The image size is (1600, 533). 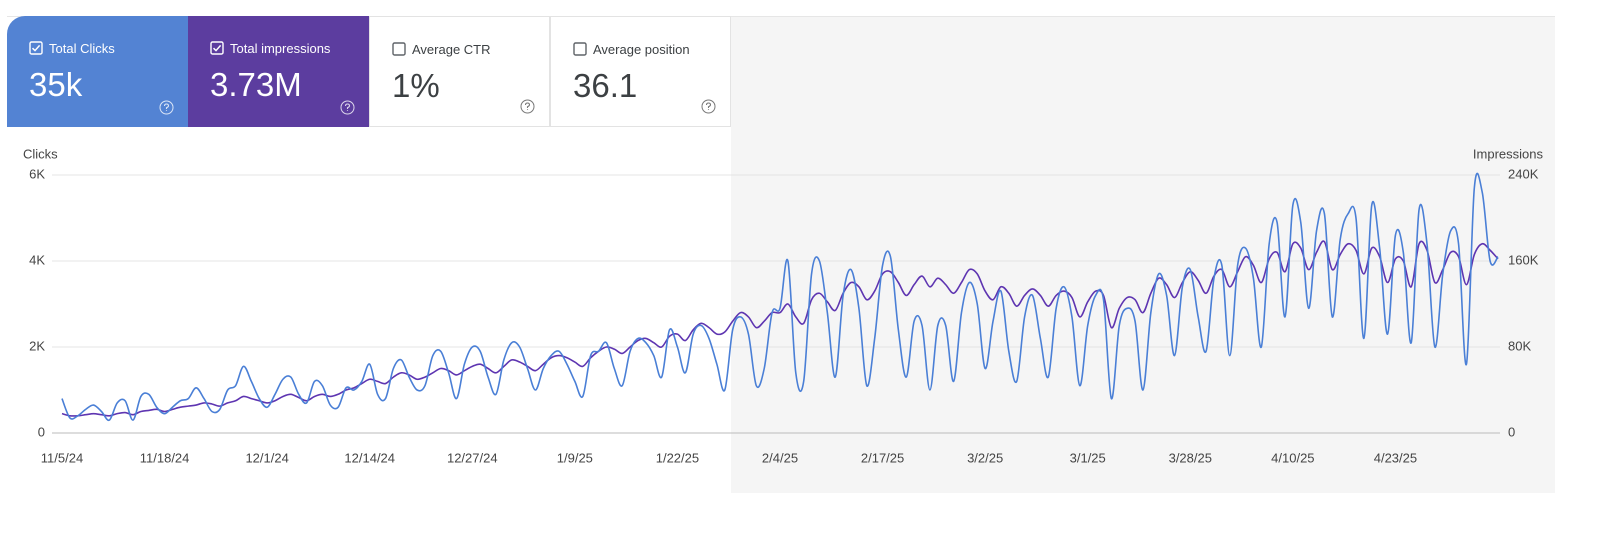 I want to click on x-tick-label: 2/4/25, so click(x=780, y=457).